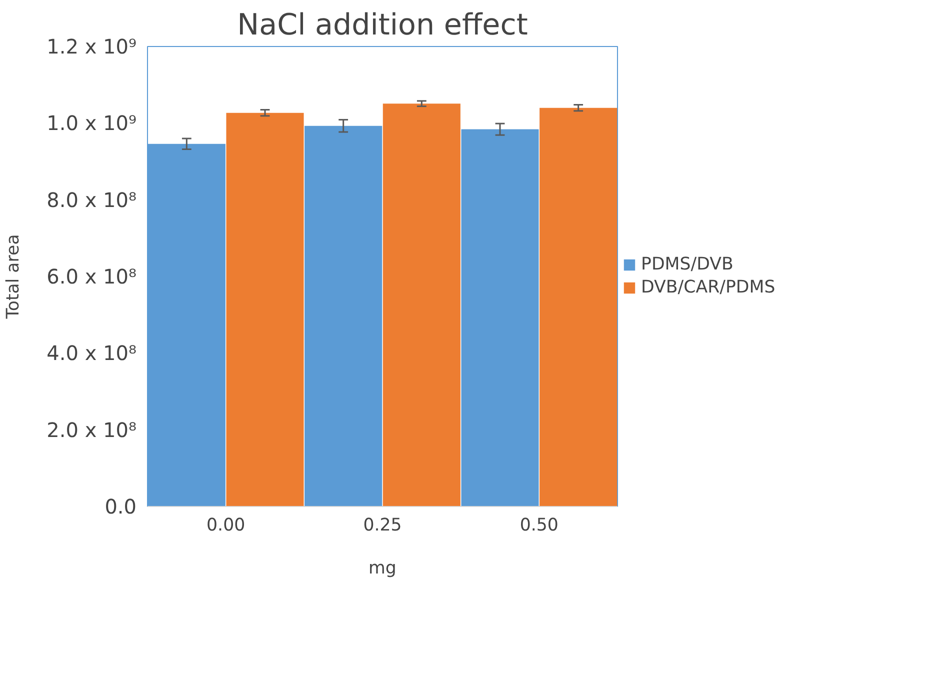 This screenshot has width=945, height=678. Describe the element at coordinates (539, 526) in the screenshot. I see `x-tick-label: 0.50` at that location.